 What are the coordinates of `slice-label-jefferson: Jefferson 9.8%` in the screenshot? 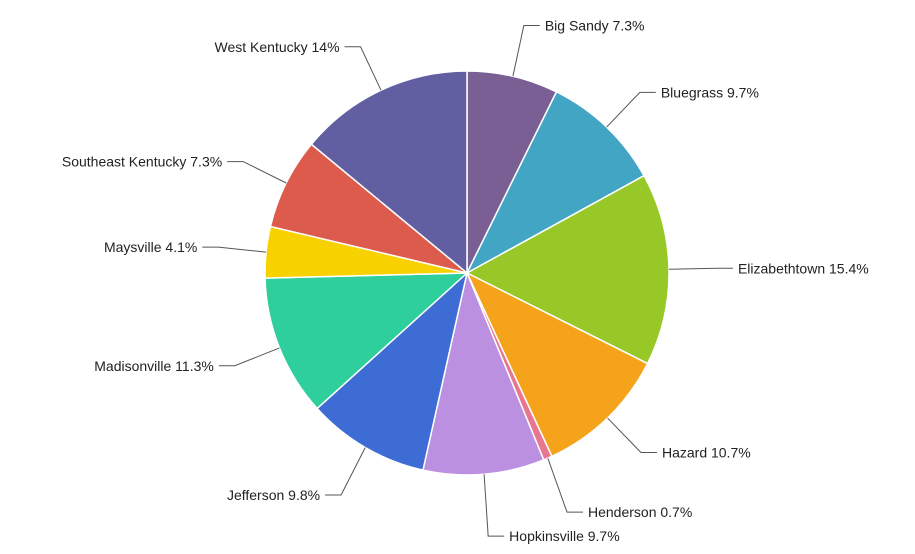 It's located at (273, 495).